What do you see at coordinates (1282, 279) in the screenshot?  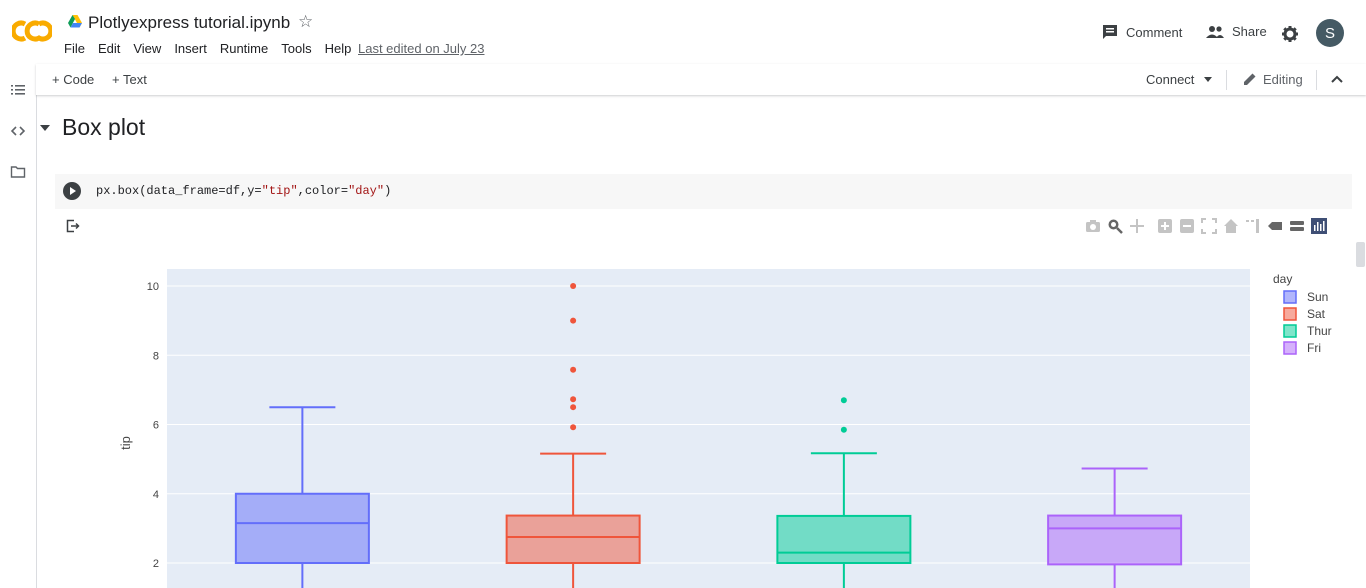 I see `legend-title: day` at bounding box center [1282, 279].